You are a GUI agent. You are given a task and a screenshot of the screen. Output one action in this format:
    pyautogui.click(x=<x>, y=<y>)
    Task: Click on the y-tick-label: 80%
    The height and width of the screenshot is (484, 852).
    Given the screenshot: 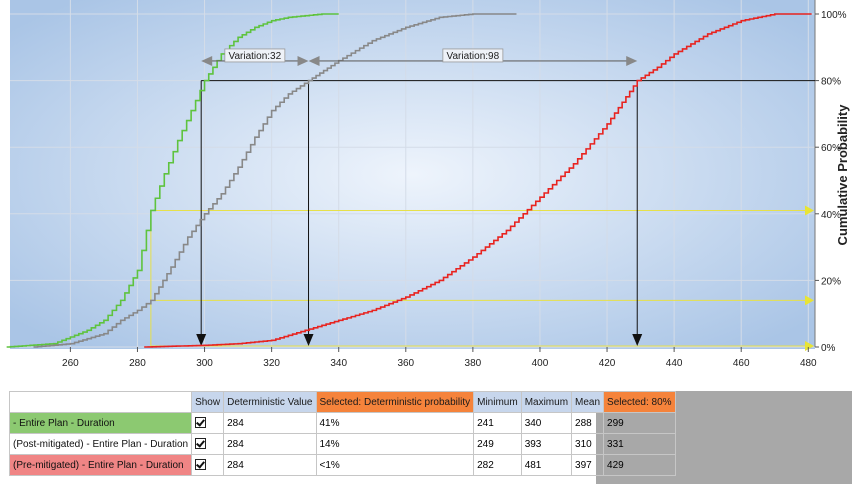 What is the action you would take?
    pyautogui.click(x=831, y=82)
    